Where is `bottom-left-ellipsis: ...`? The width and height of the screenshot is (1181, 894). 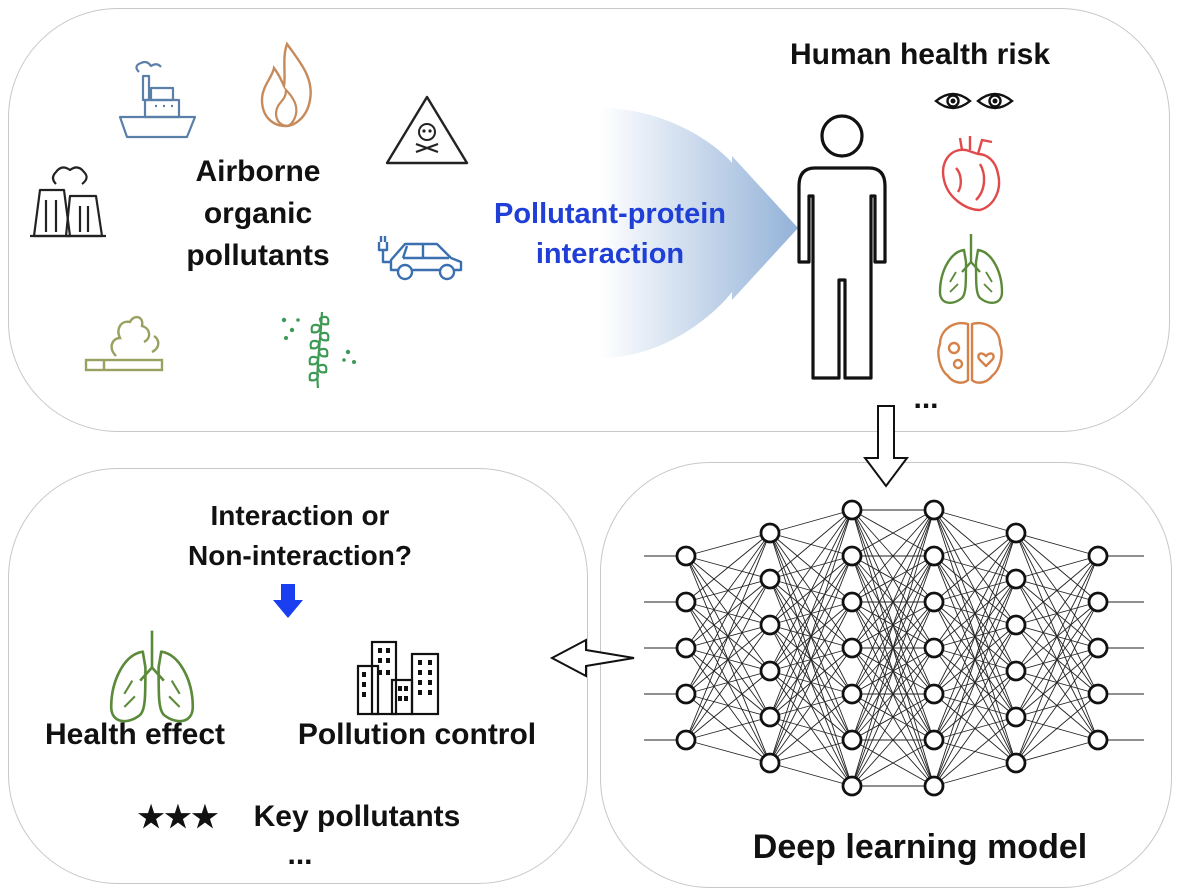 bottom-left-ellipsis: ... is located at coordinates (300, 854).